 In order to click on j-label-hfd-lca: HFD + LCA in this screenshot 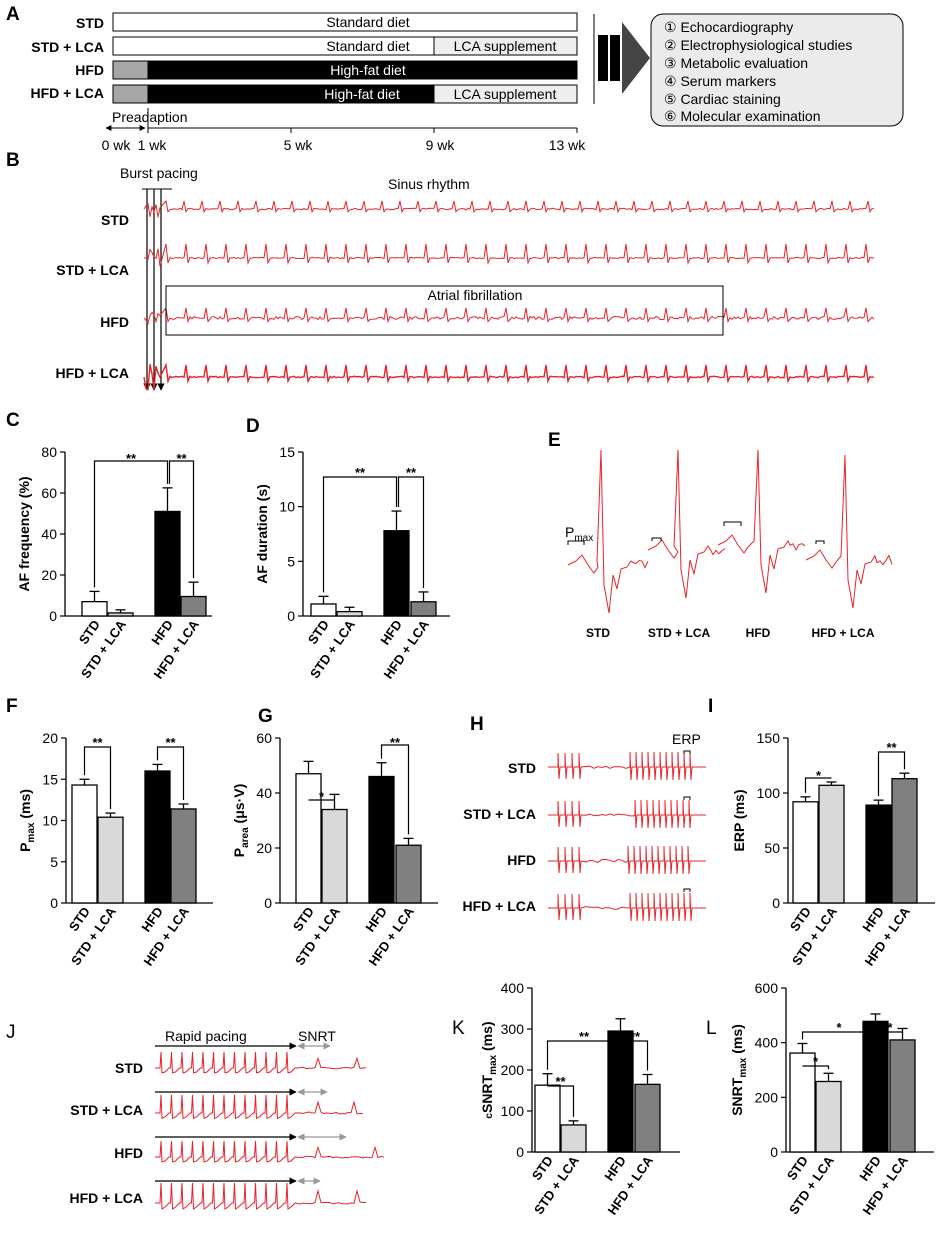, I will do `click(107, 1198)`.